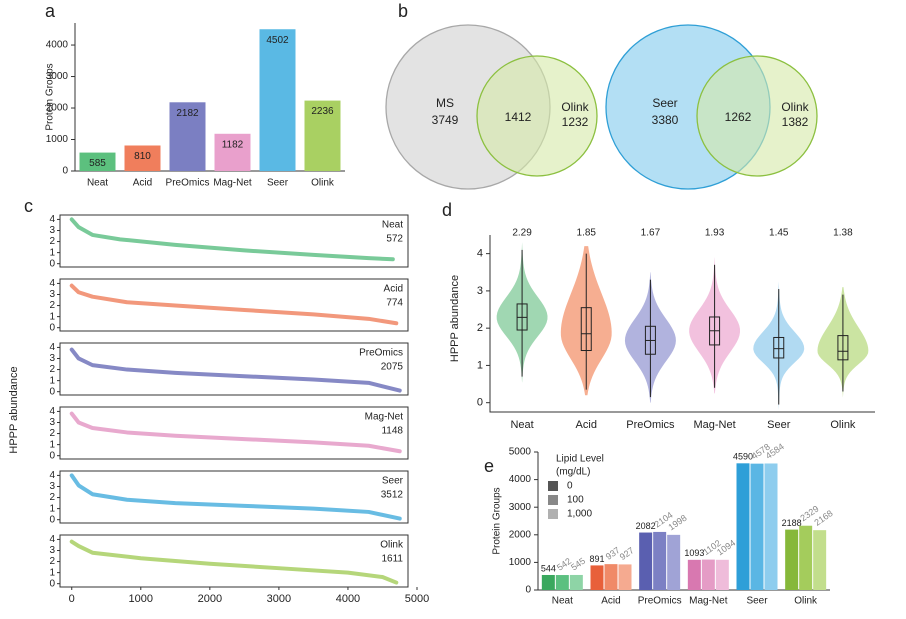 This screenshot has height=619, width=906. Describe the element at coordinates (392, 495) in the screenshot. I see `series-count: 3512` at that location.